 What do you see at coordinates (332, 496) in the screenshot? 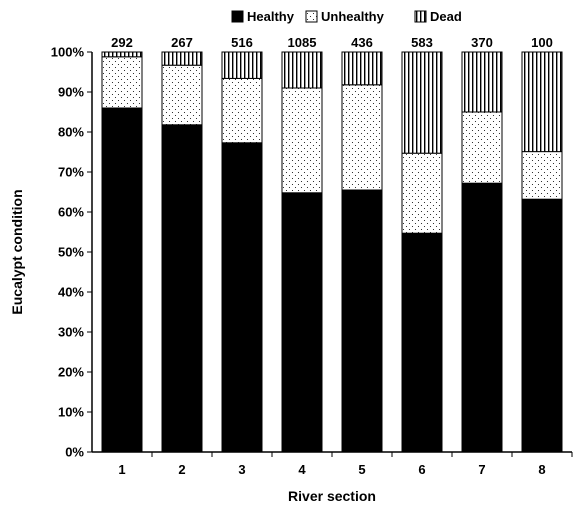
I see `x-axis-title: River section` at bounding box center [332, 496].